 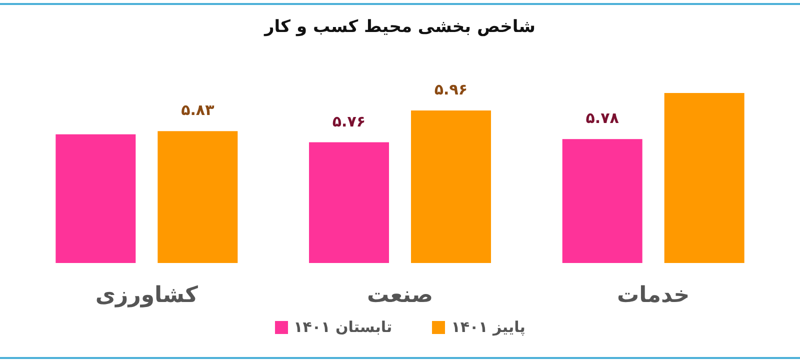 What do you see at coordinates (400, 295) in the screenshot?
I see `x-tick-label: صنعت` at bounding box center [400, 295].